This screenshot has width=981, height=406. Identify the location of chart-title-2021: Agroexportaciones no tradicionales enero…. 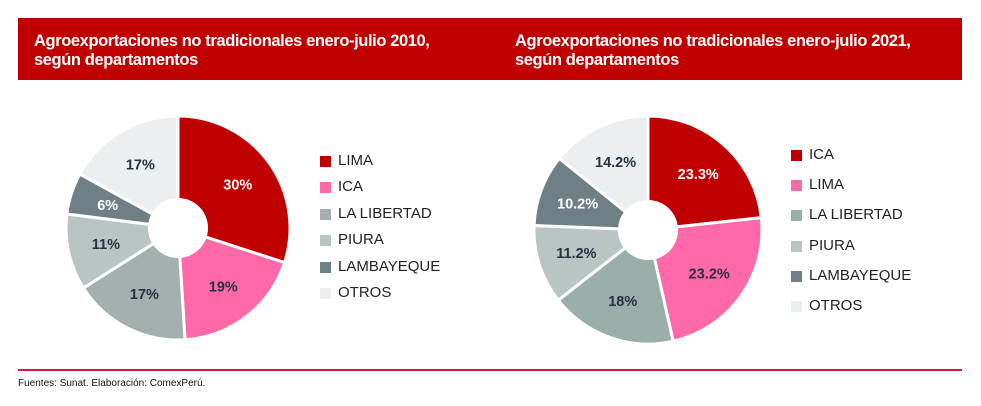
(713, 50).